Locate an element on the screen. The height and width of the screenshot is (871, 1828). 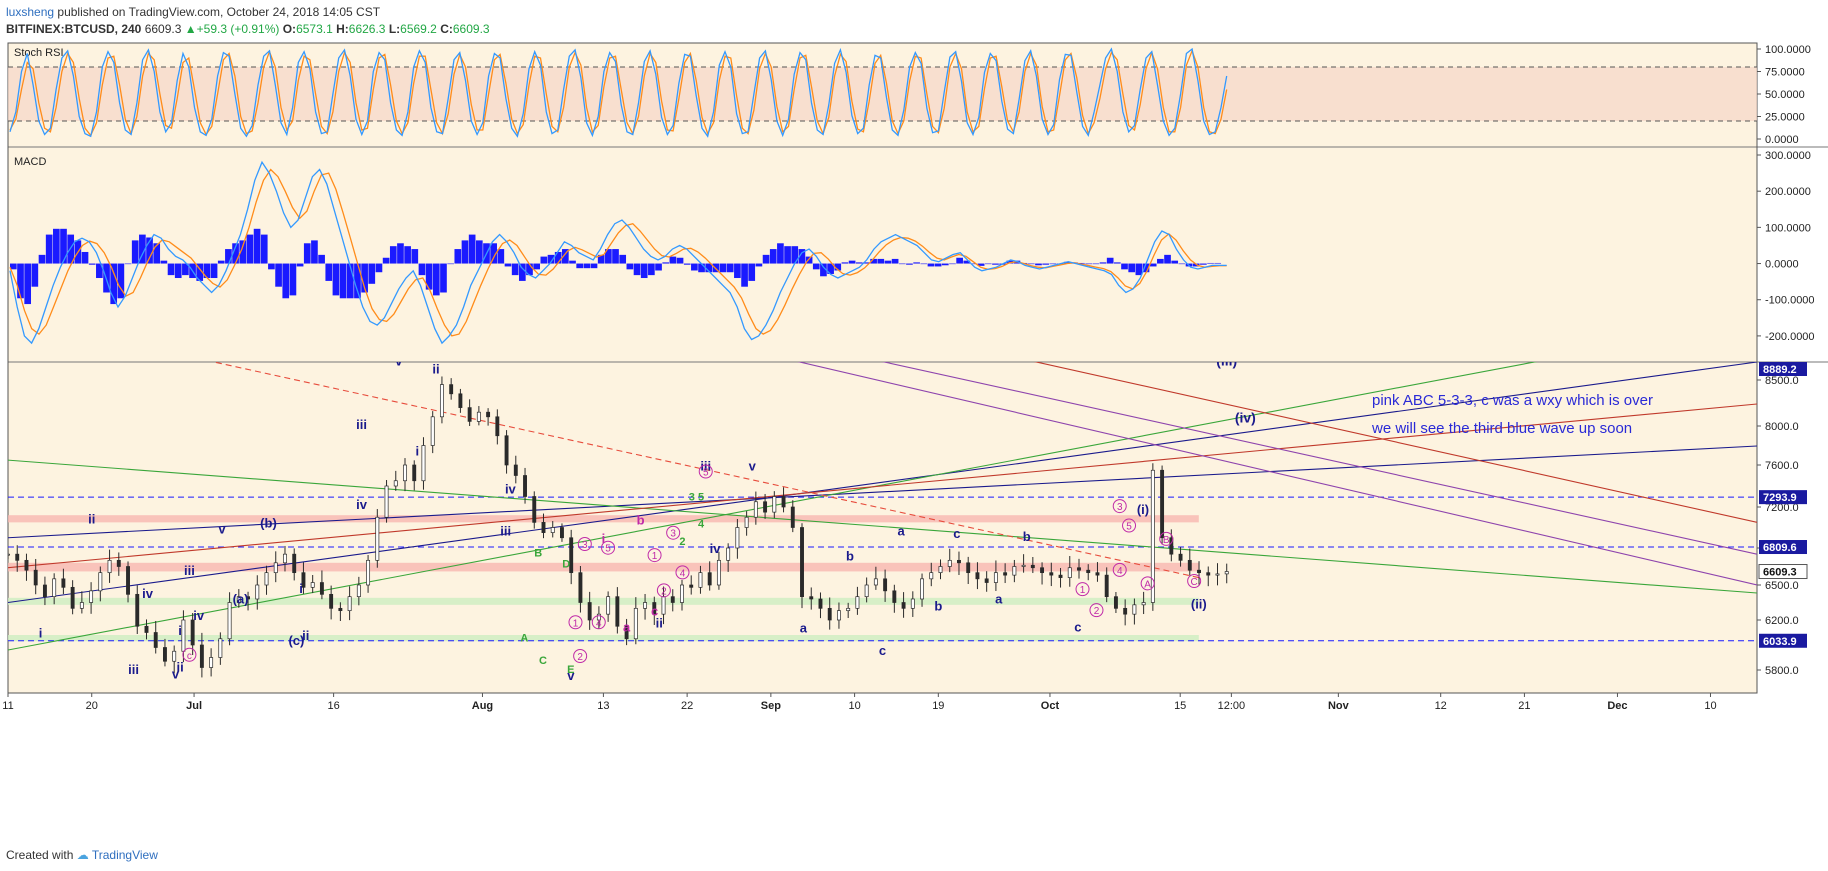
trend-line is located at coordinates (1277, 474).